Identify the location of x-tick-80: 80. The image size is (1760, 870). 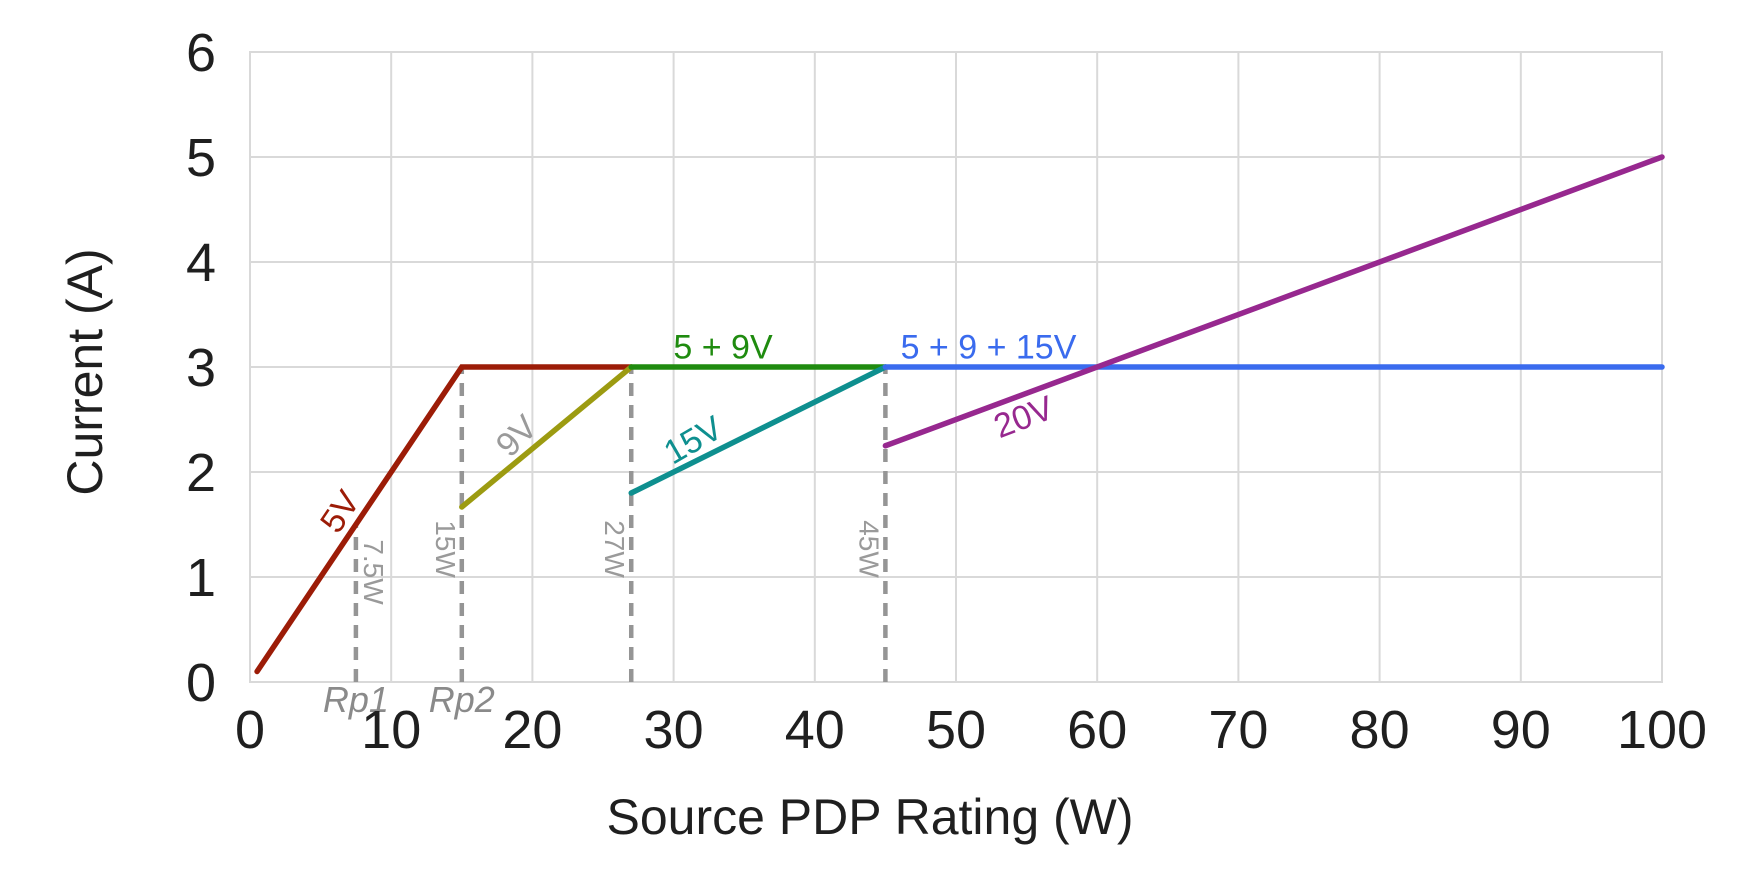
(1380, 730).